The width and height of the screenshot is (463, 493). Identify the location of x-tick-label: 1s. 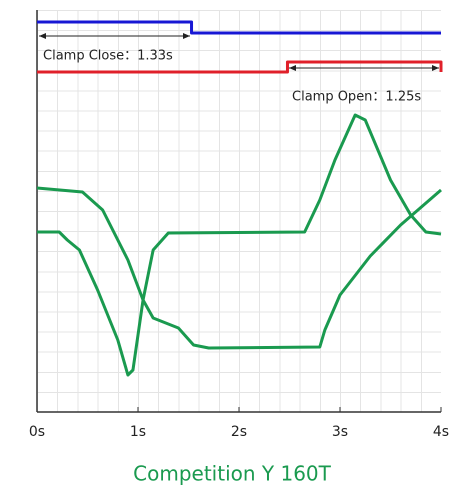
(138, 432).